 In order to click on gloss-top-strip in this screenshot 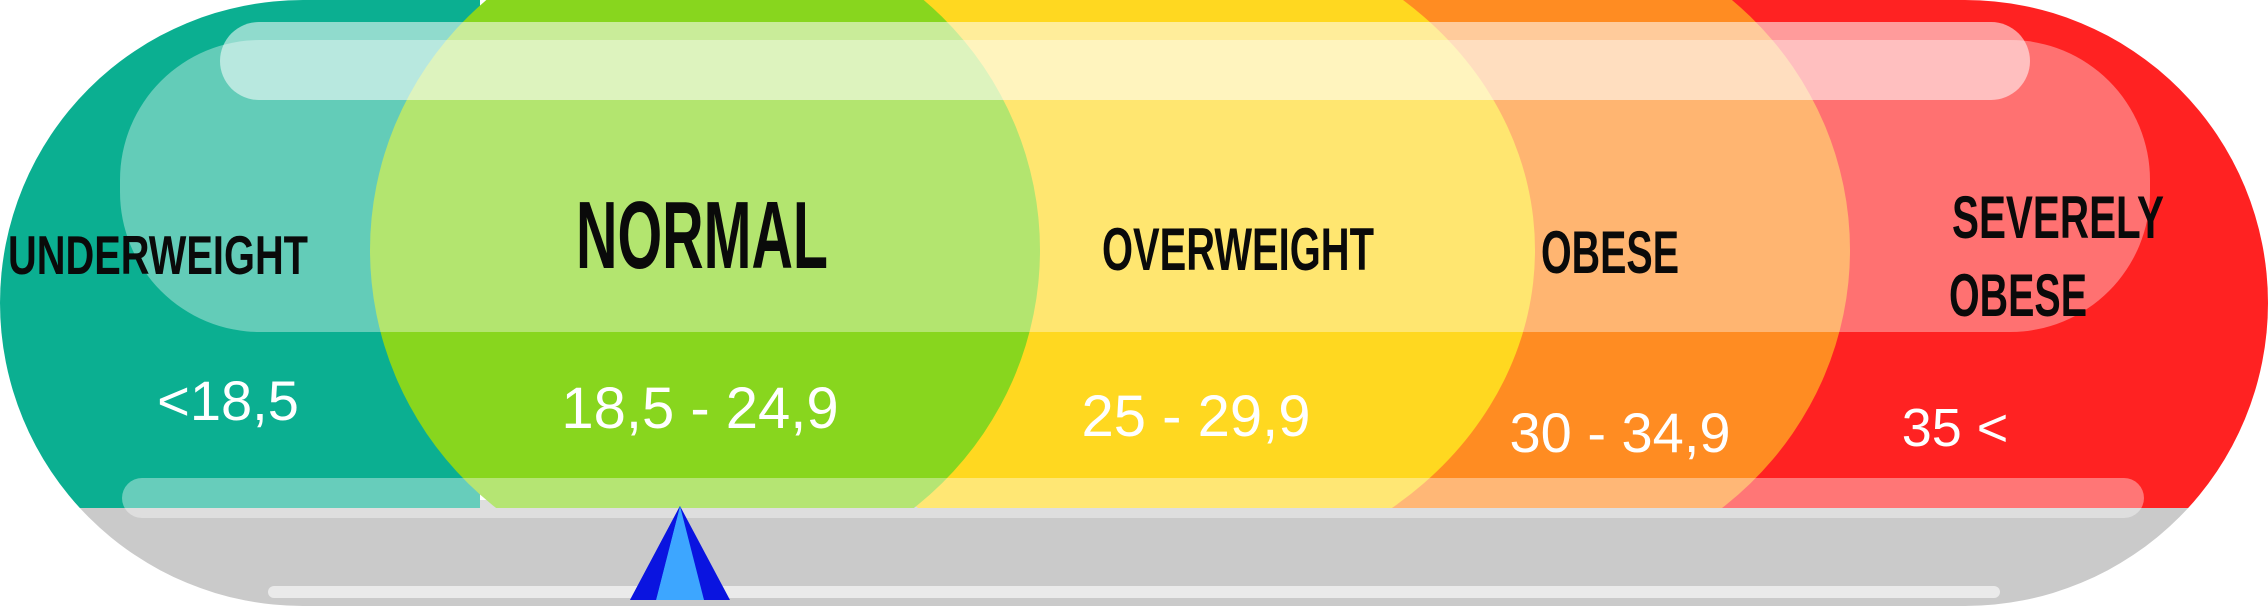, I will do `click(1125, 61)`.